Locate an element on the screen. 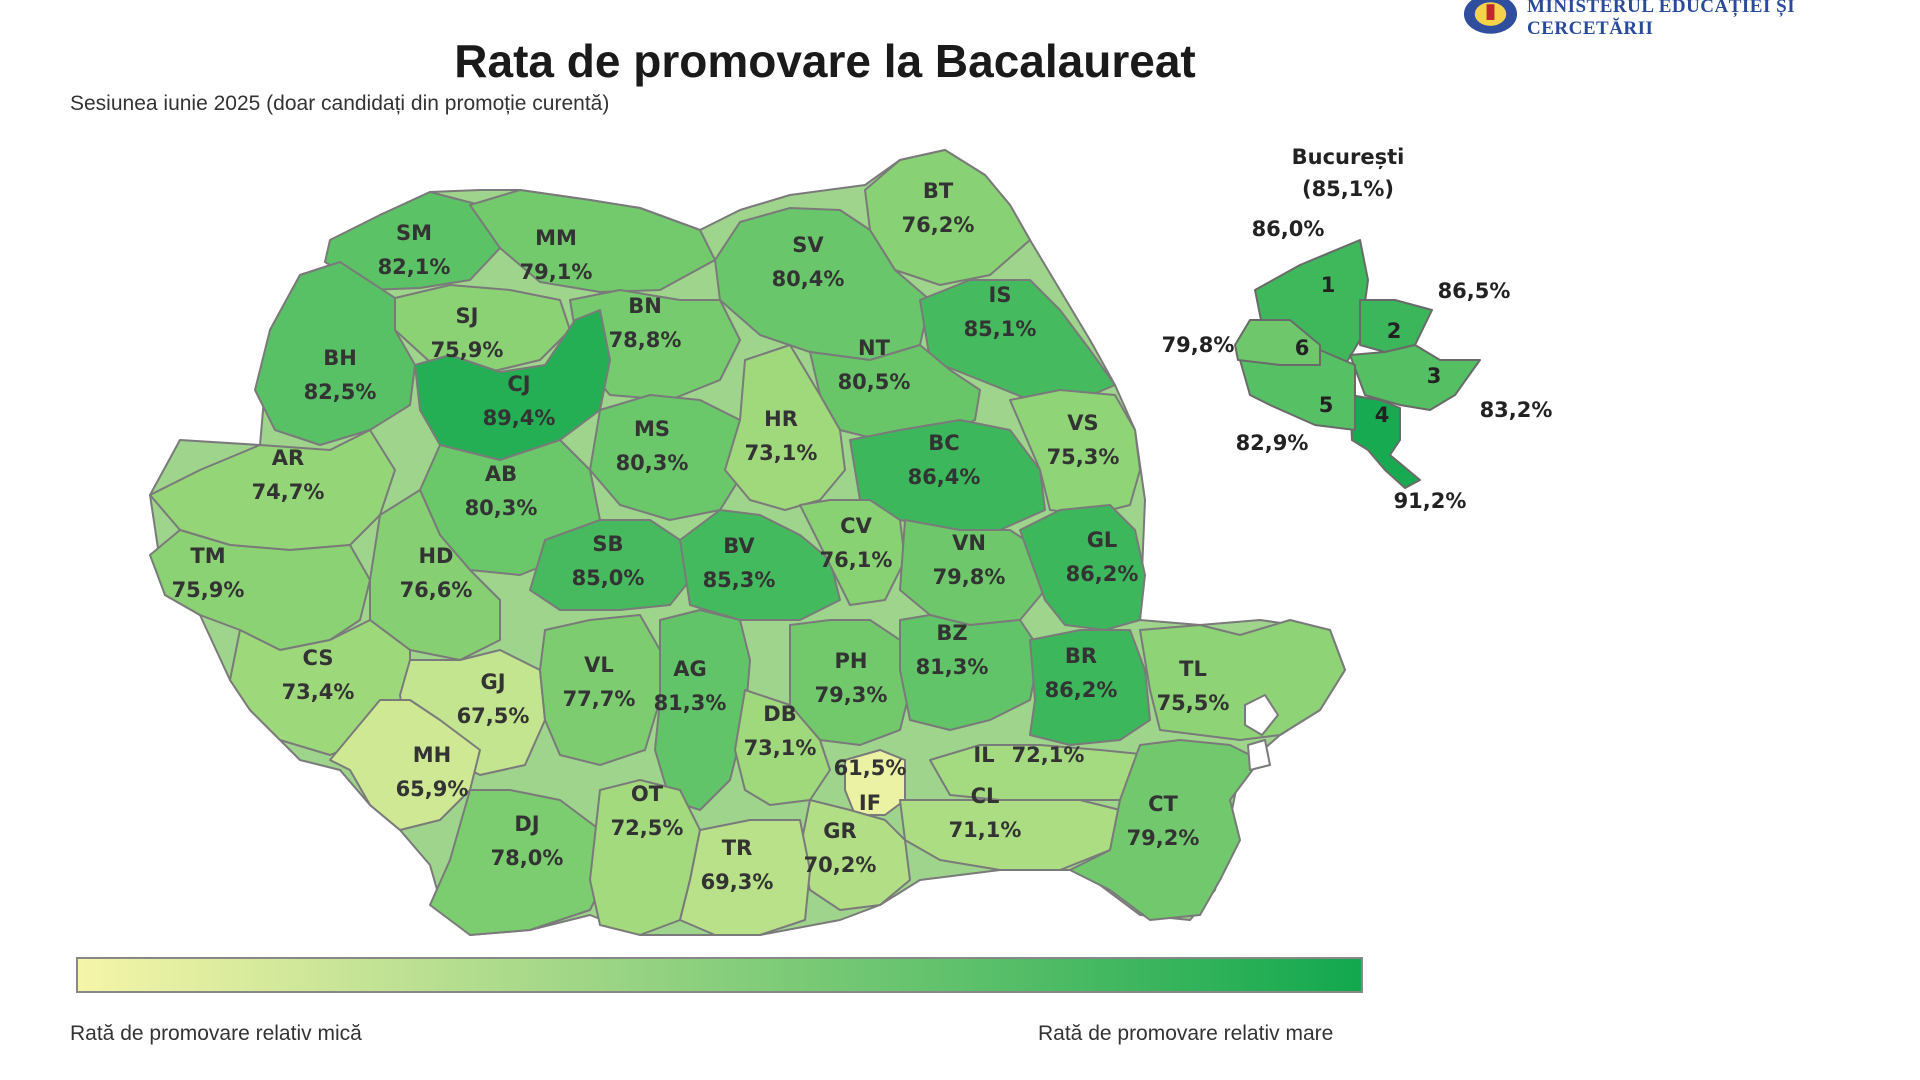 The height and width of the screenshot is (1080, 1920). county-bh-code: BH is located at coordinates (340, 358).